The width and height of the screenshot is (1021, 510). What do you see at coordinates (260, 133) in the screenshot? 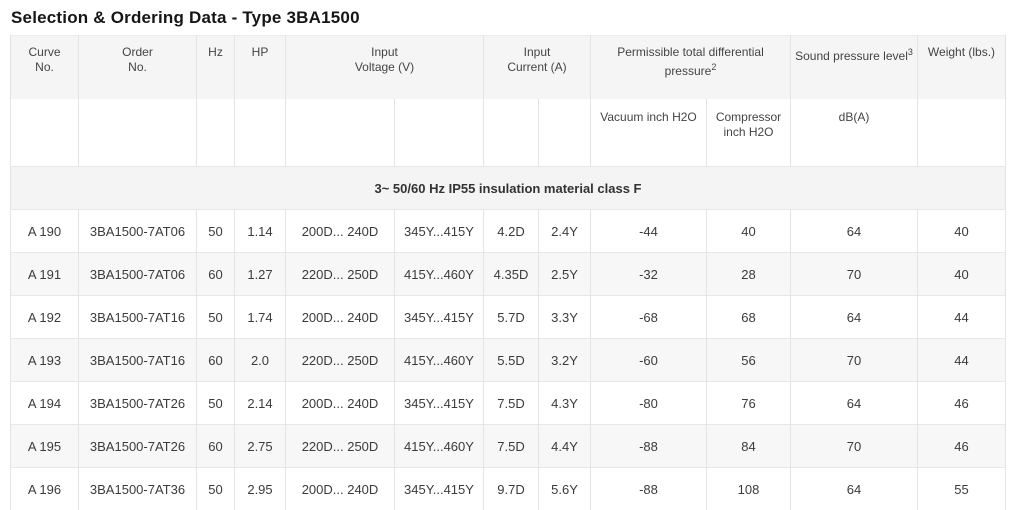
I see `subheader-empty-hp` at bounding box center [260, 133].